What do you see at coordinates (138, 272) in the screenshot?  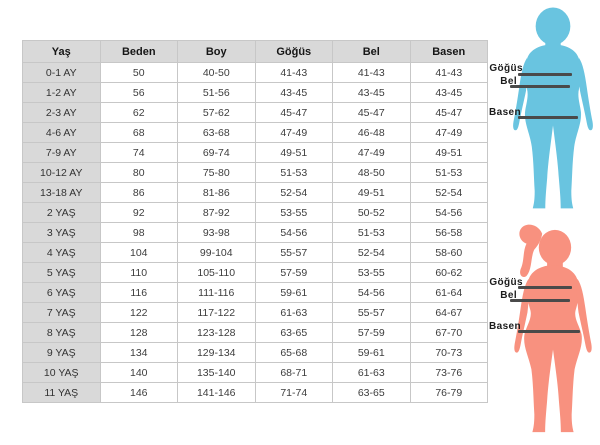 I see `value-cell: 110` at bounding box center [138, 272].